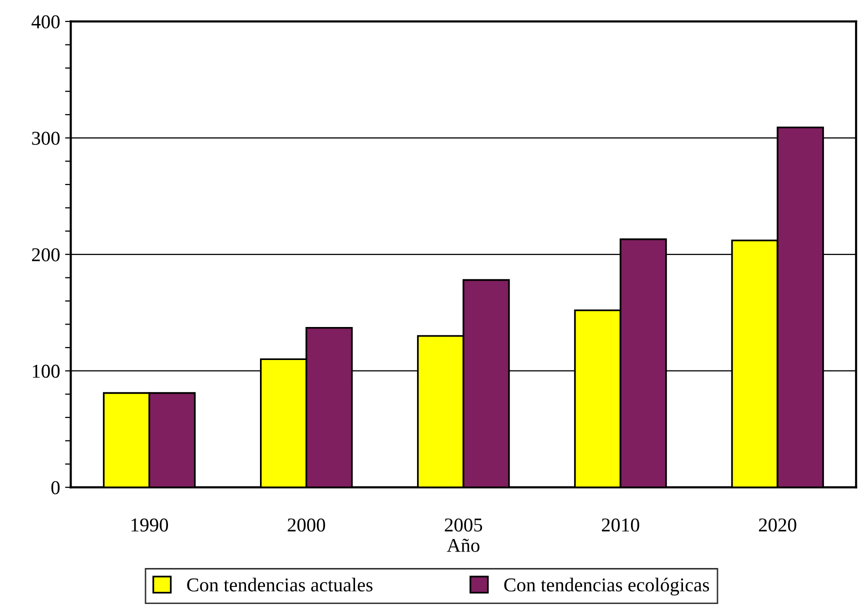  What do you see at coordinates (46, 21) in the screenshot?
I see `y-tick-label: 400` at bounding box center [46, 21].